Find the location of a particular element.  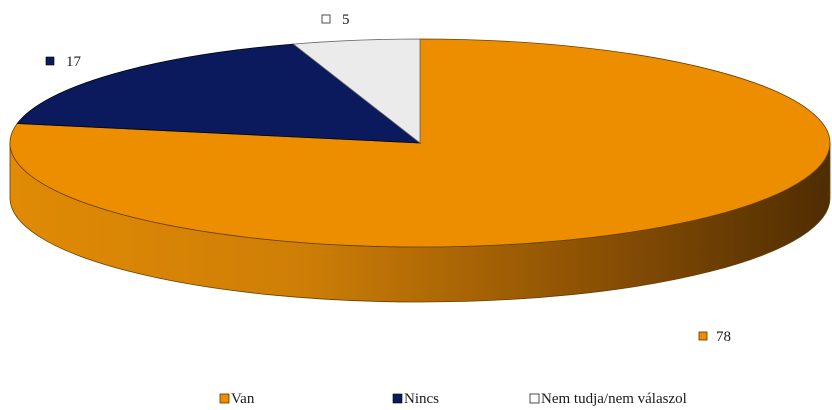

data-label-nem-tudja-text: 5 is located at coordinates (346, 20).